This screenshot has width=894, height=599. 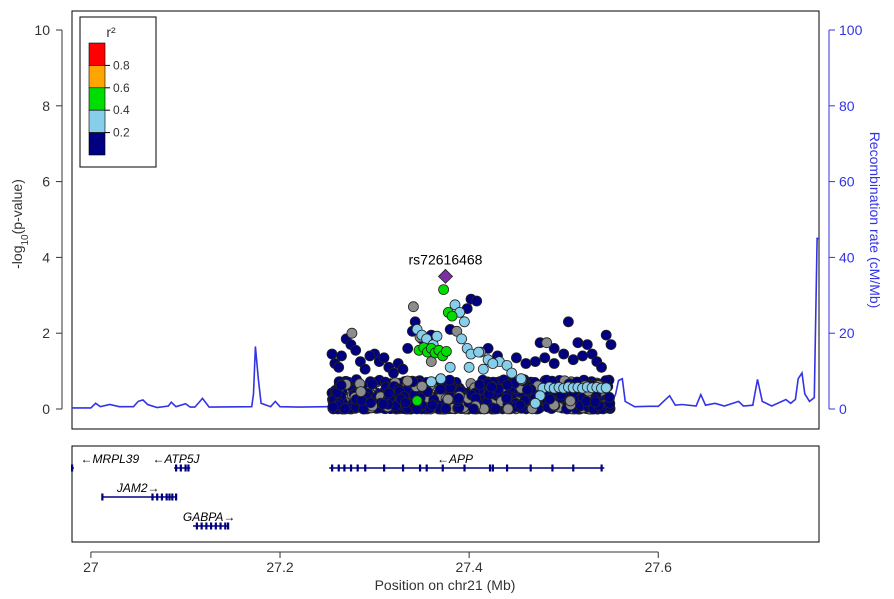 What do you see at coordinates (445, 276) in the screenshot?
I see `lead-snp-marker` at bounding box center [445, 276].